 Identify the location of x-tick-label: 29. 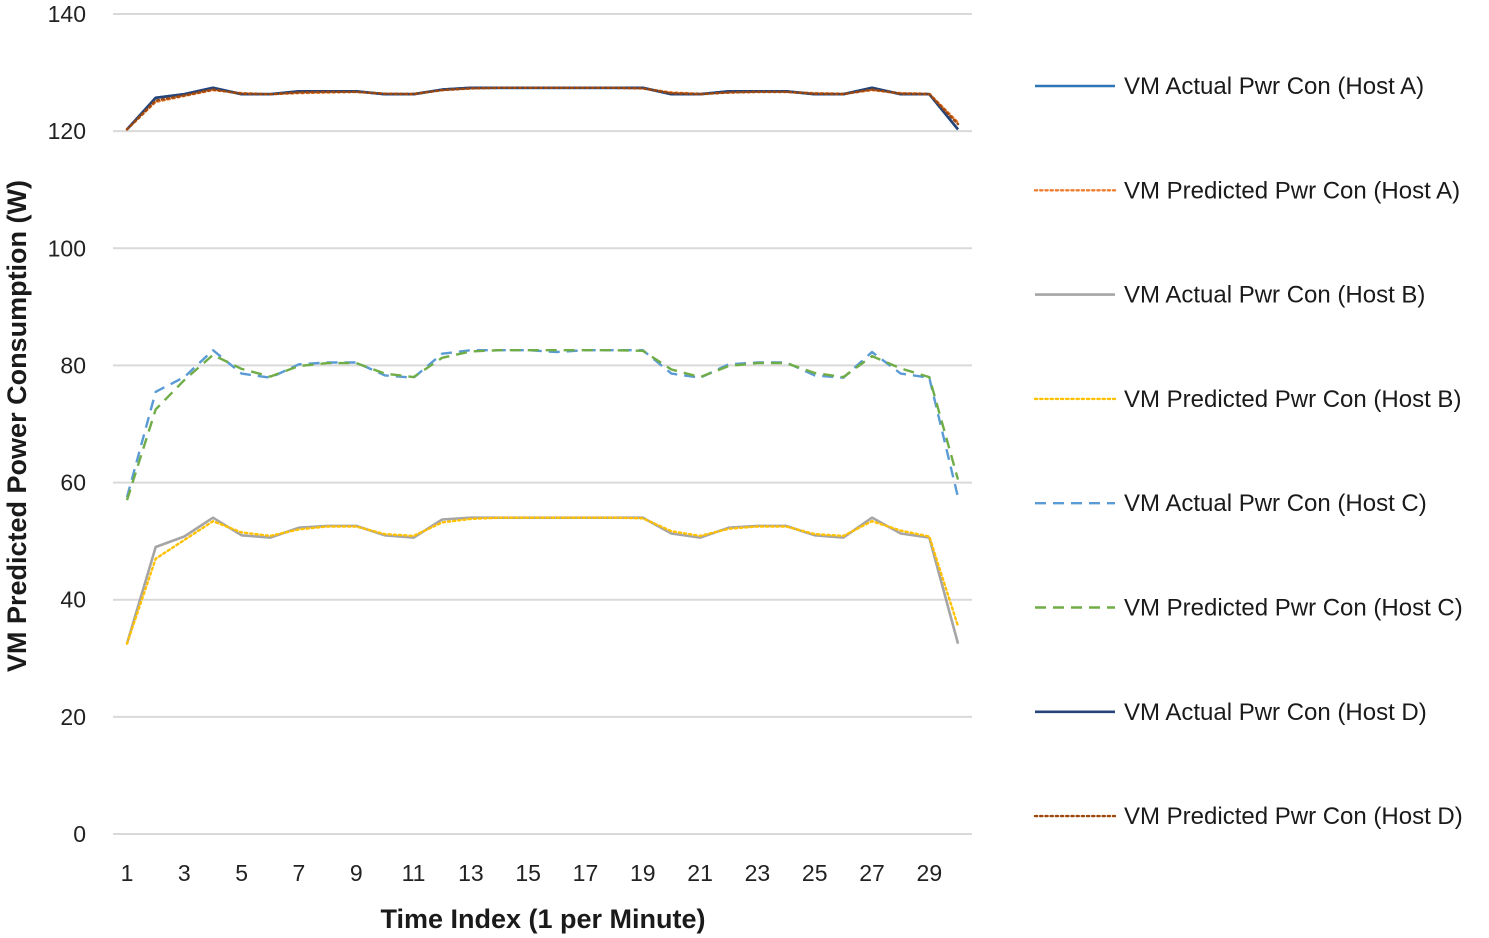
(930, 873).